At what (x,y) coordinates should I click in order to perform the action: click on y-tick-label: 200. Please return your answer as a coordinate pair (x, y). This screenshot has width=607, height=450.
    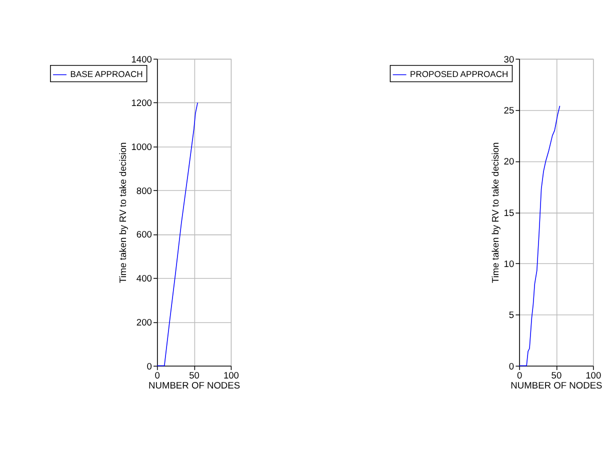
    Looking at the image, I should click on (144, 322).